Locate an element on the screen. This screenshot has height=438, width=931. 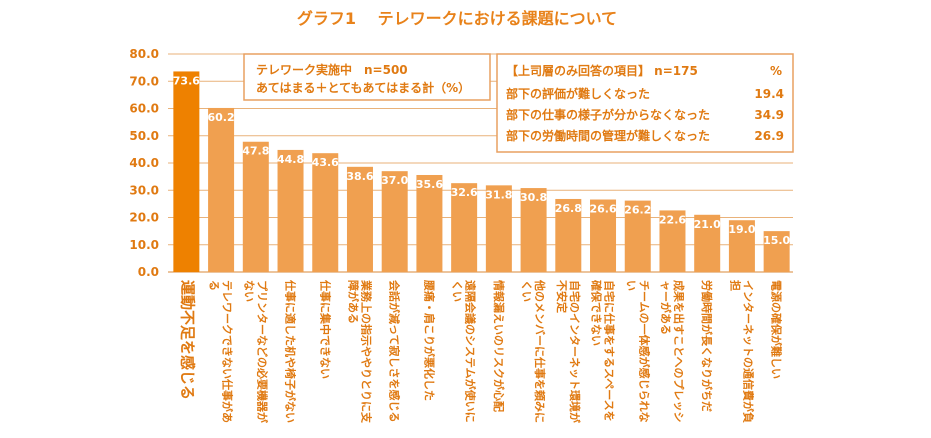
category-label-line: テレワークできない仕事があ is located at coordinates (228, 351).